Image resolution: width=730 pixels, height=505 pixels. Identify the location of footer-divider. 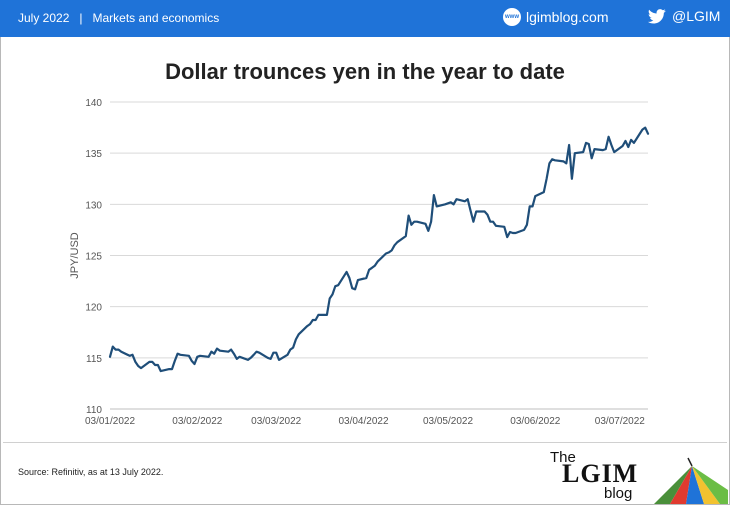
(365, 442).